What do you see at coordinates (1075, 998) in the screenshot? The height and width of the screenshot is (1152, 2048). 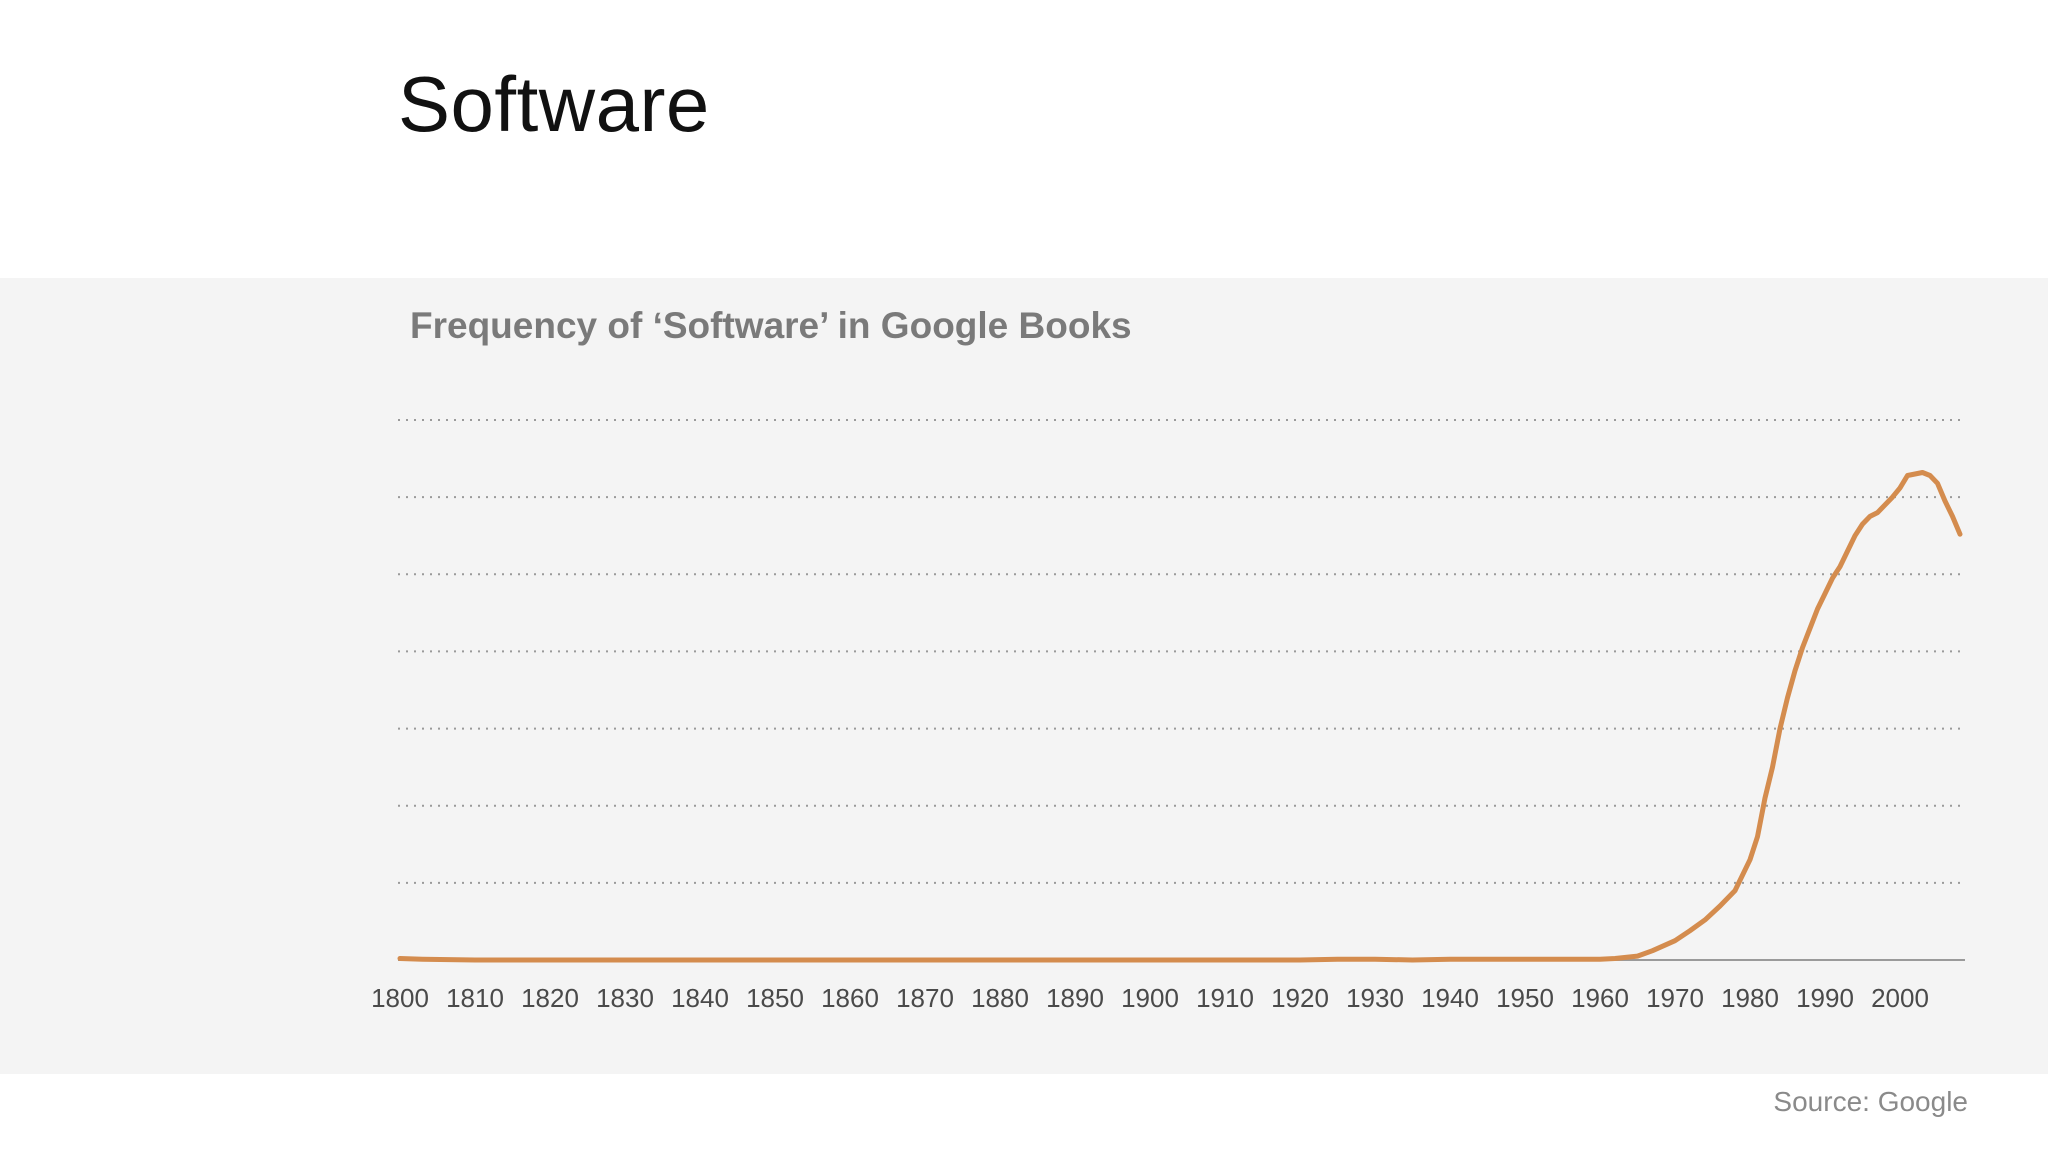 I see `x-tick-label: 1890` at bounding box center [1075, 998].